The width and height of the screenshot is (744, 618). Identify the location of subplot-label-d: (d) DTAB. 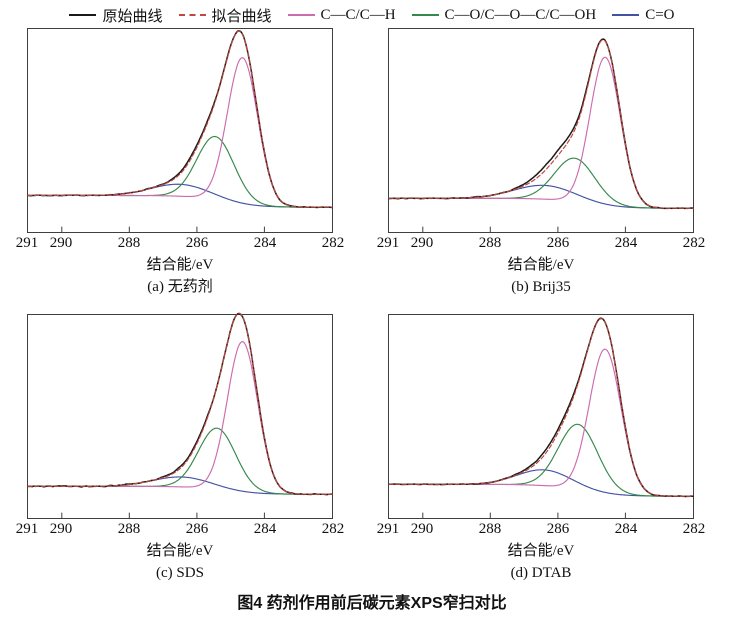
(541, 573).